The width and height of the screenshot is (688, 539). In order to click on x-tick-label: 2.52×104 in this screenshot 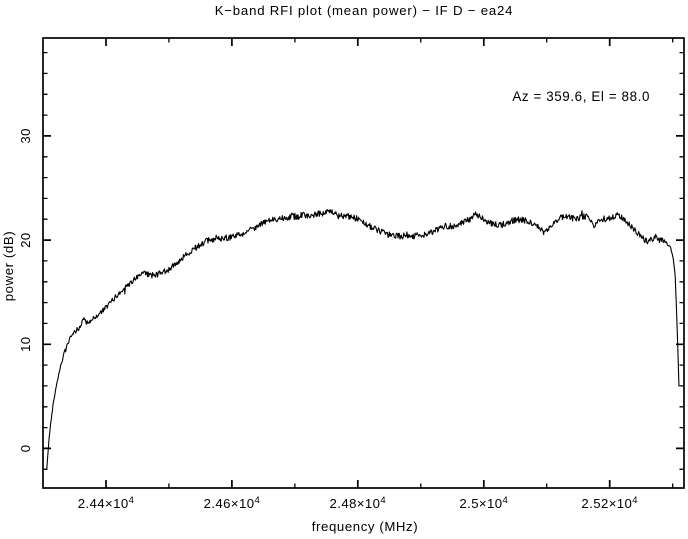, I will do `click(609, 503)`.